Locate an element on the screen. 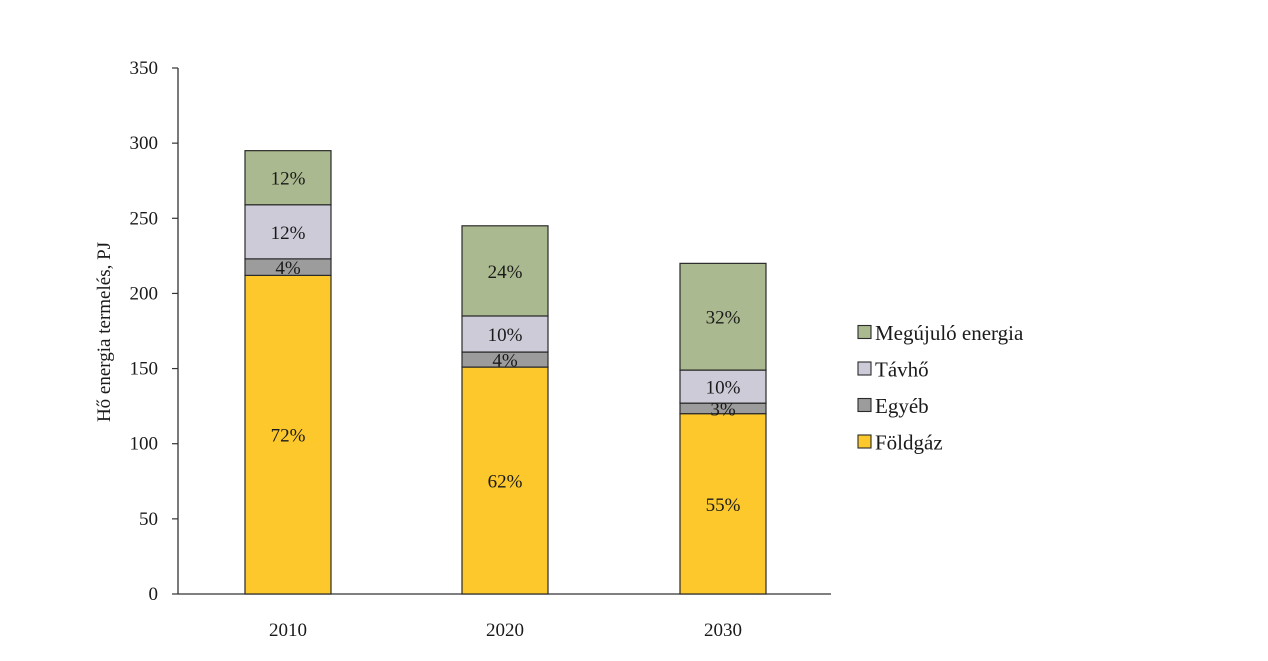 The height and width of the screenshot is (661, 1268). y-tick-label: 350 is located at coordinates (144, 68).